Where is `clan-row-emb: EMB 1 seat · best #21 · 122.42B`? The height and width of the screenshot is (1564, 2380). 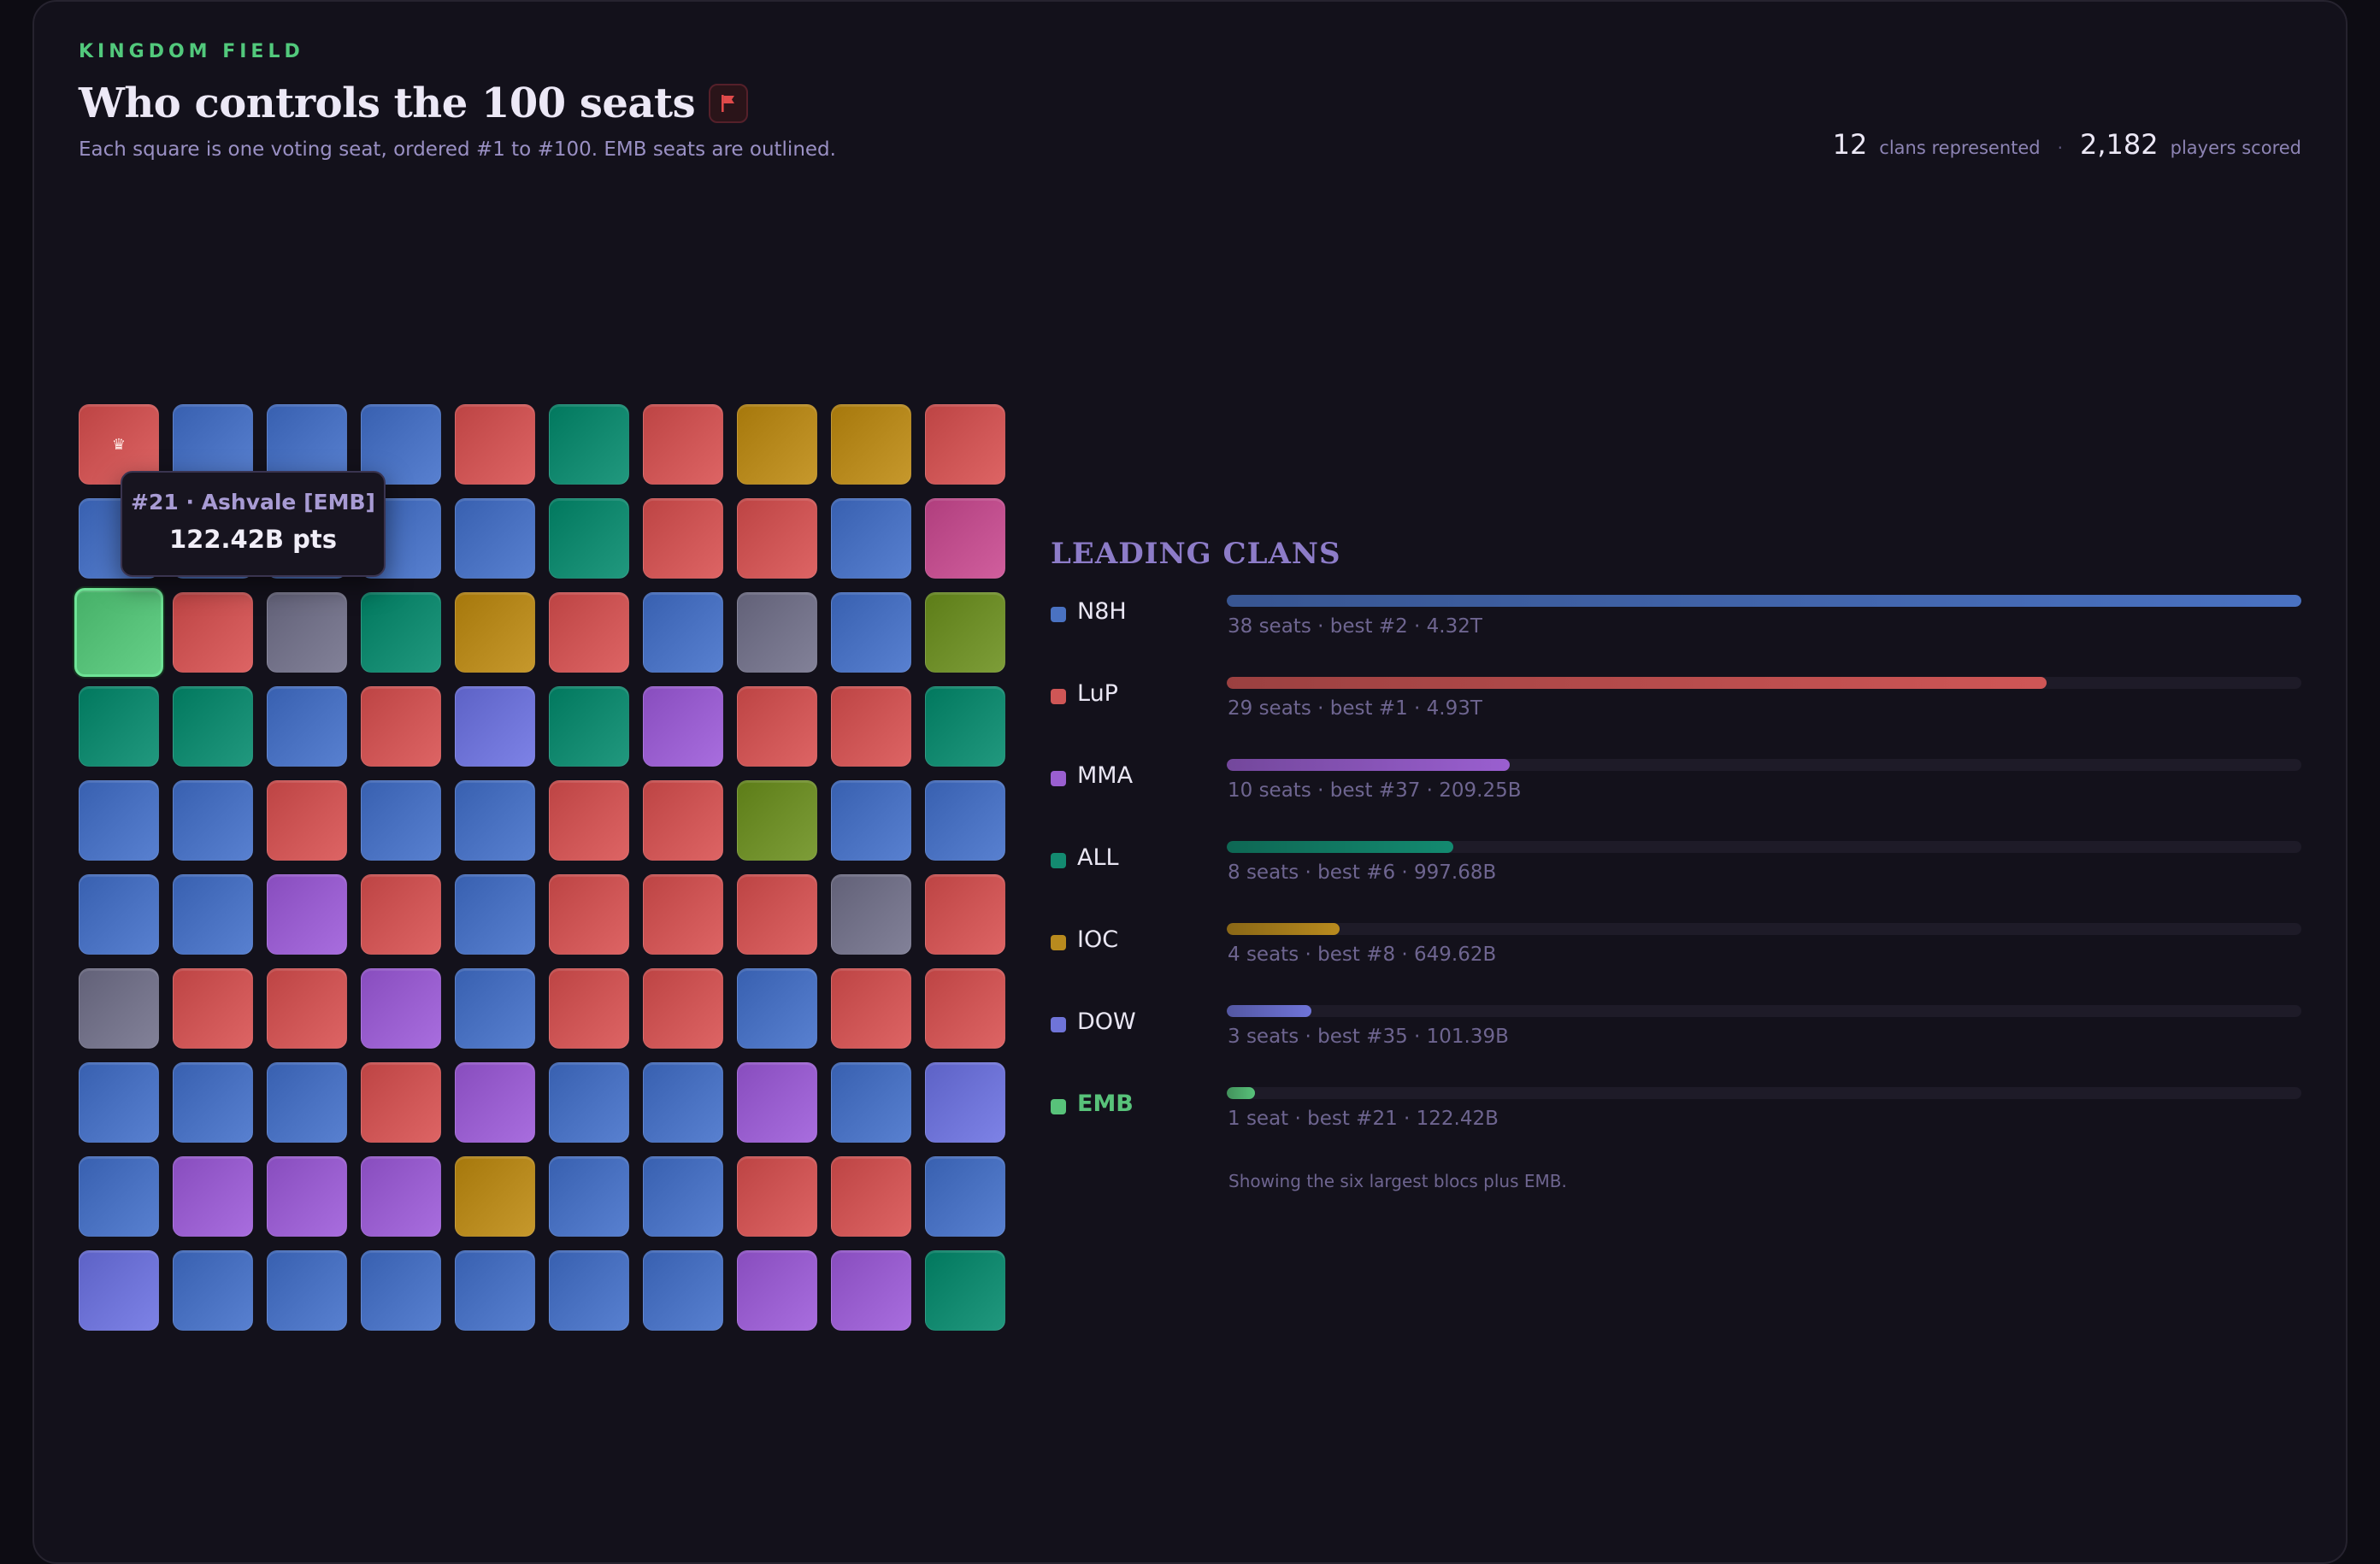
clan-row-emb: EMB 1 seat · best #21 · 122.42B is located at coordinates (1676, 1123).